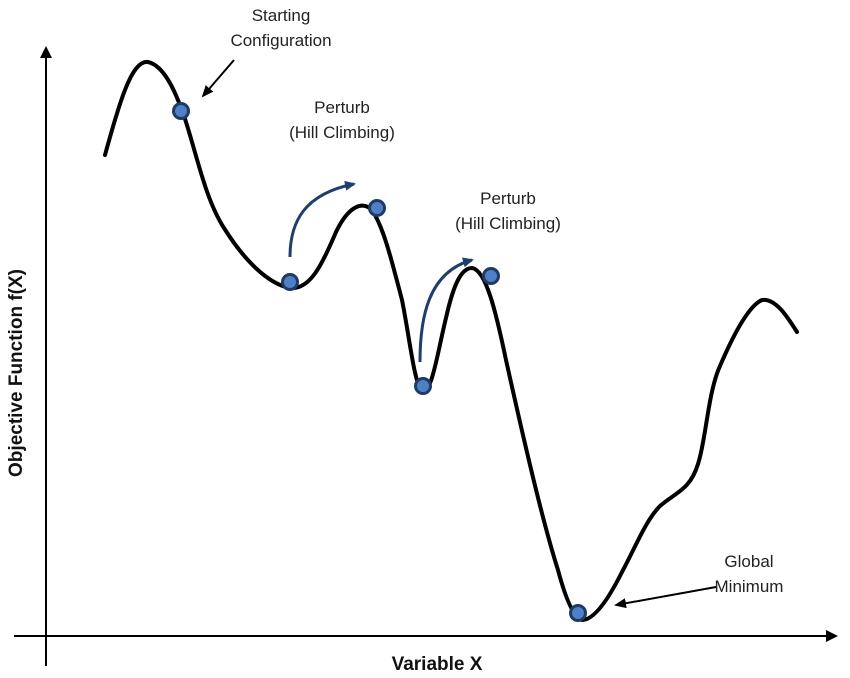 This screenshot has height=678, width=850. Describe the element at coordinates (508, 198) in the screenshot. I see `perturb-label-2-line1: Perturb` at that location.